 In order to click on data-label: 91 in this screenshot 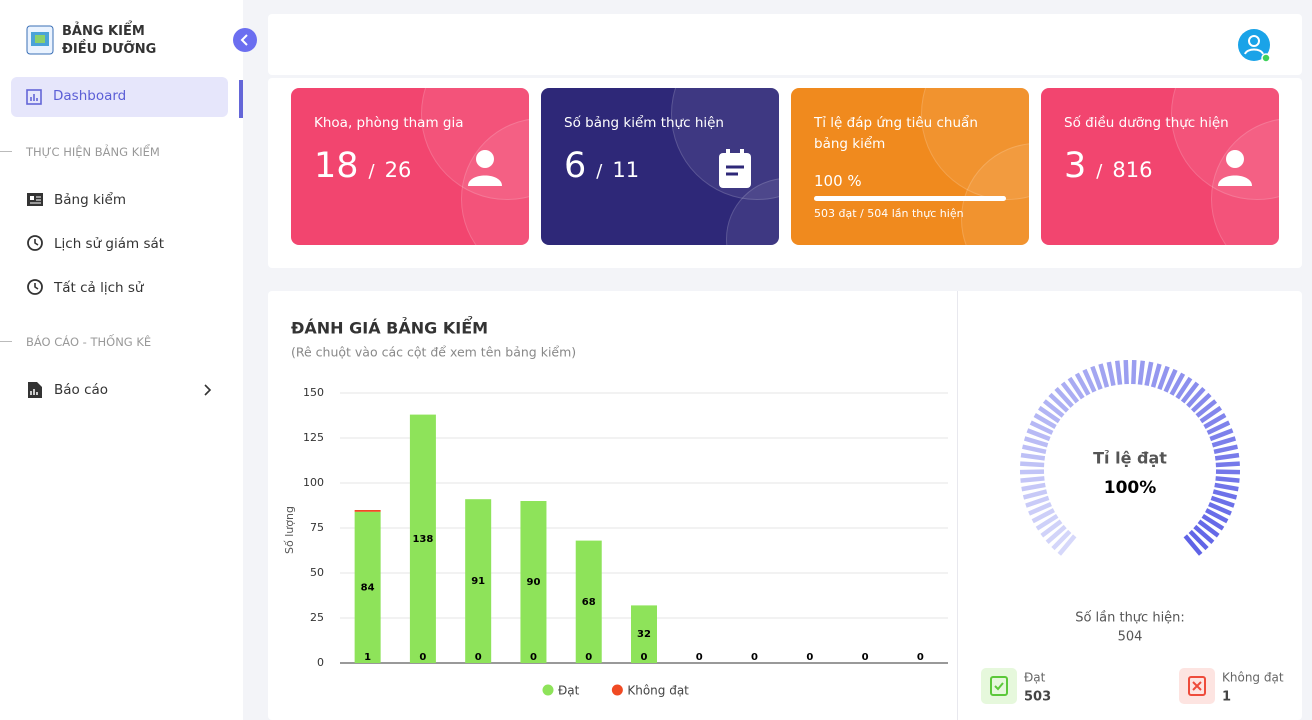, I will do `click(478, 581)`.